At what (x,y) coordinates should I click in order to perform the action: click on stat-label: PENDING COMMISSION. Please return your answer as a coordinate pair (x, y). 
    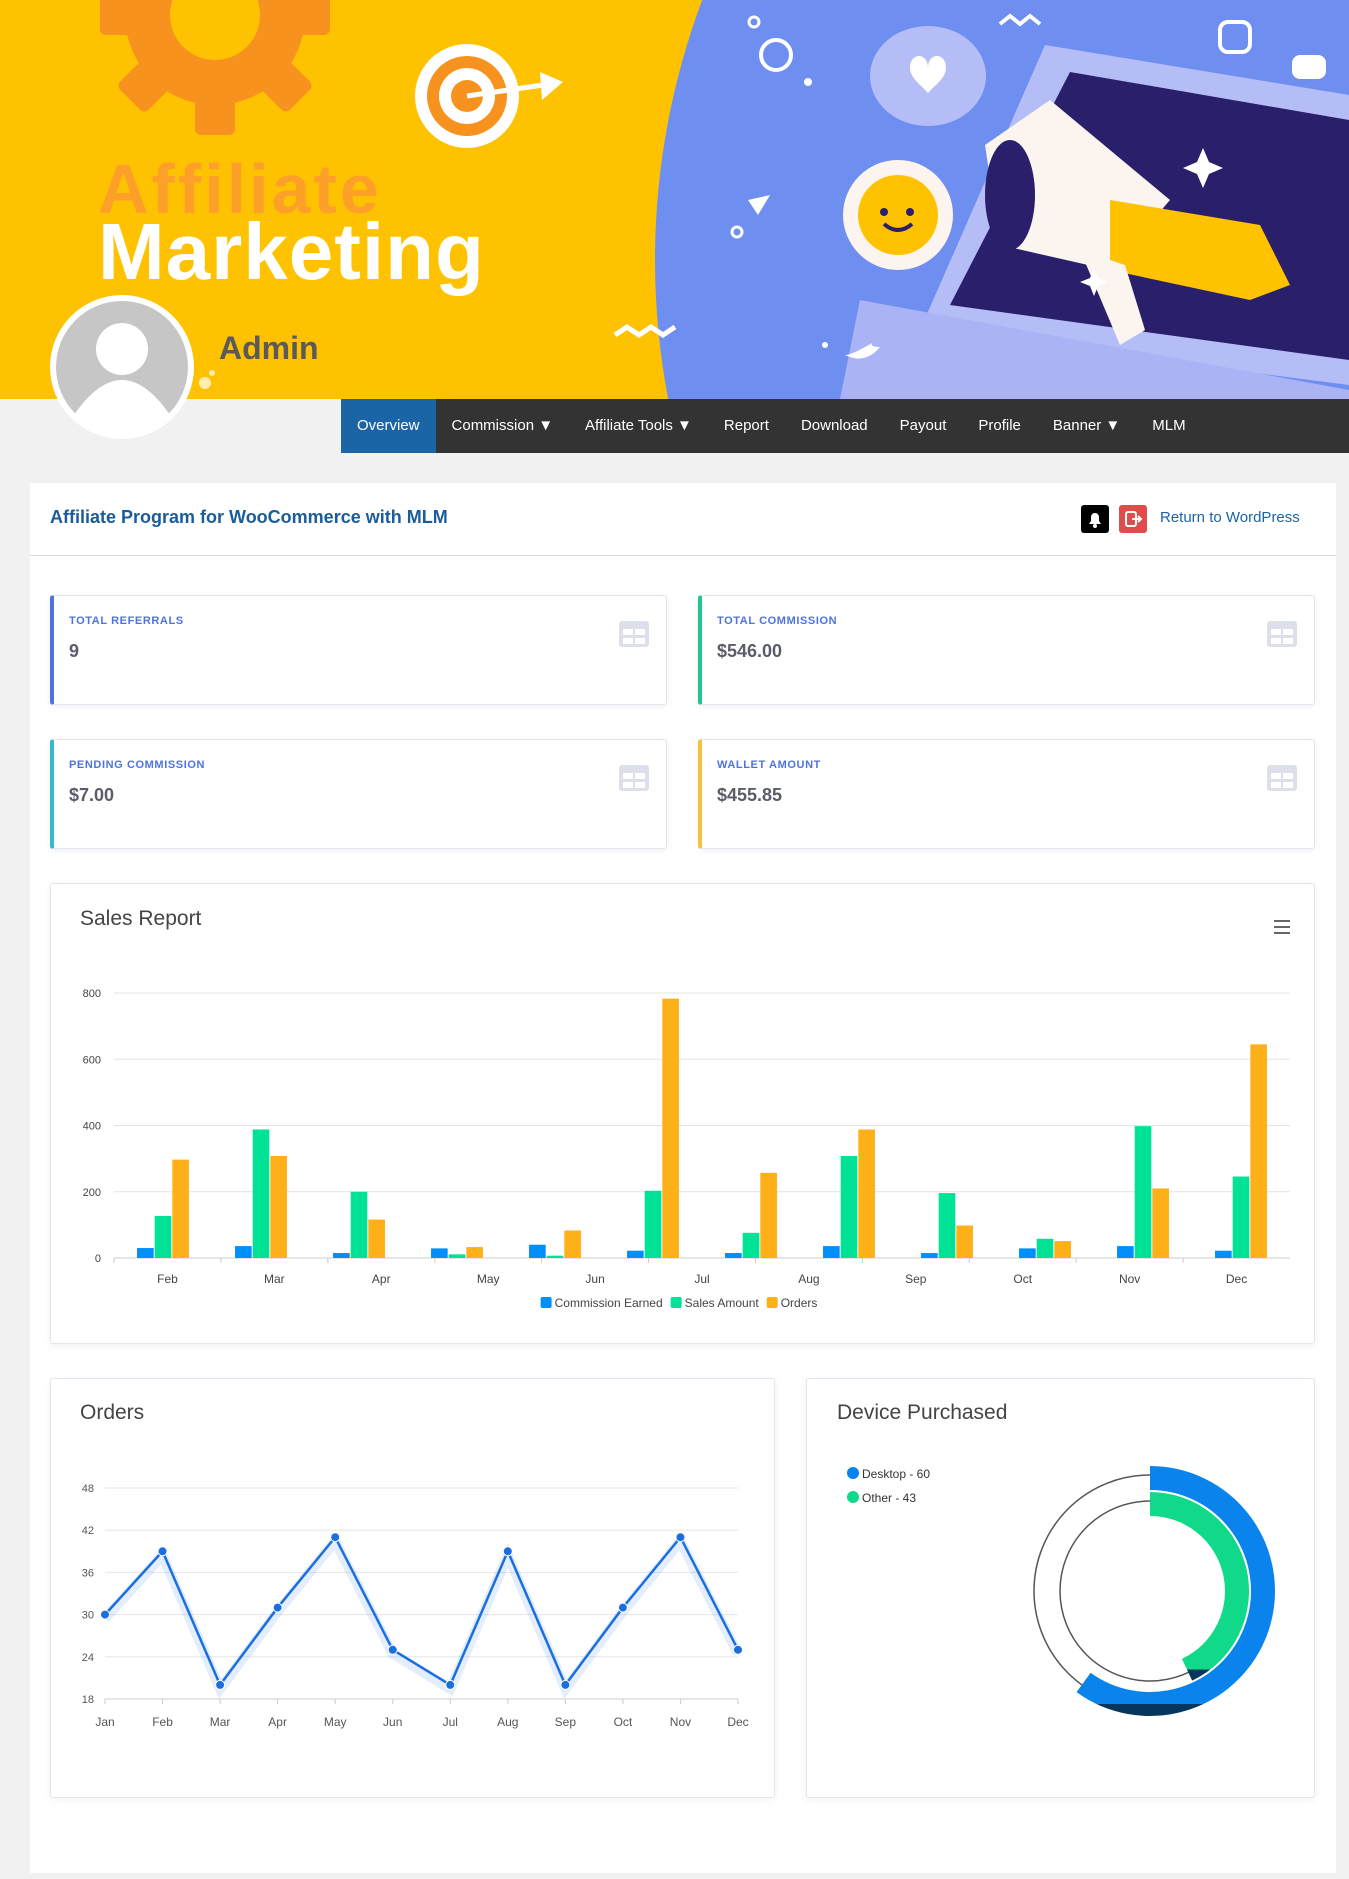
    Looking at the image, I should click on (137, 765).